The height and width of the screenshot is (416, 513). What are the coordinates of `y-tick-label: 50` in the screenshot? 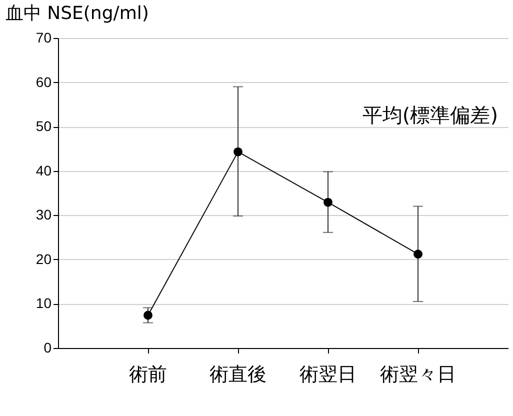 It's located at (44, 126).